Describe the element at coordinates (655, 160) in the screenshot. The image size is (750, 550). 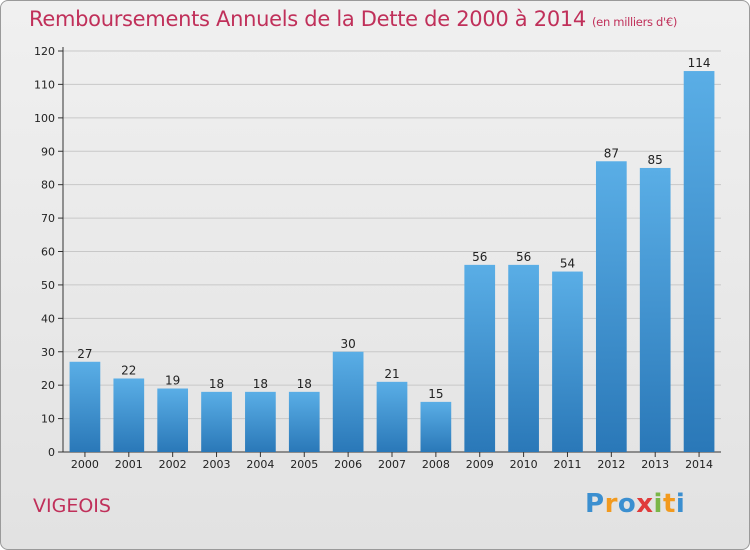
I see `value-label-2013: 85` at that location.